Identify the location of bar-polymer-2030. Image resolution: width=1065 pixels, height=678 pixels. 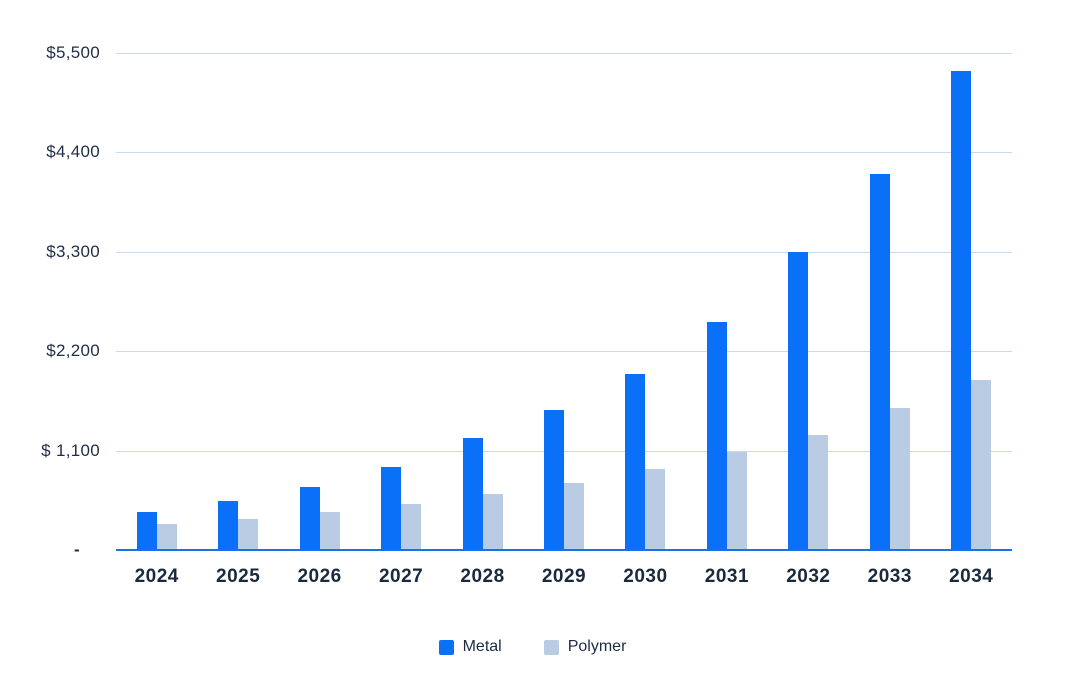
(655, 509).